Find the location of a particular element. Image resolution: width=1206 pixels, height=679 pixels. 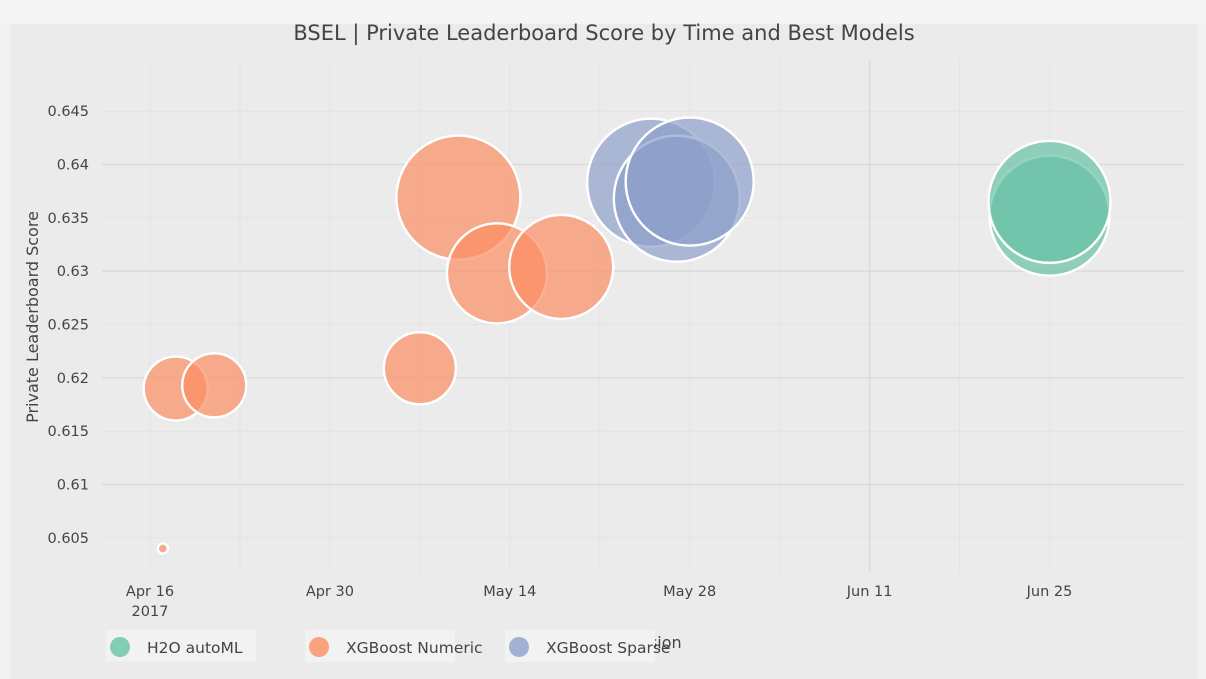

legend: H2O autoML XGBoost Numeric XGBoost Sparse is located at coordinates (388, 646).